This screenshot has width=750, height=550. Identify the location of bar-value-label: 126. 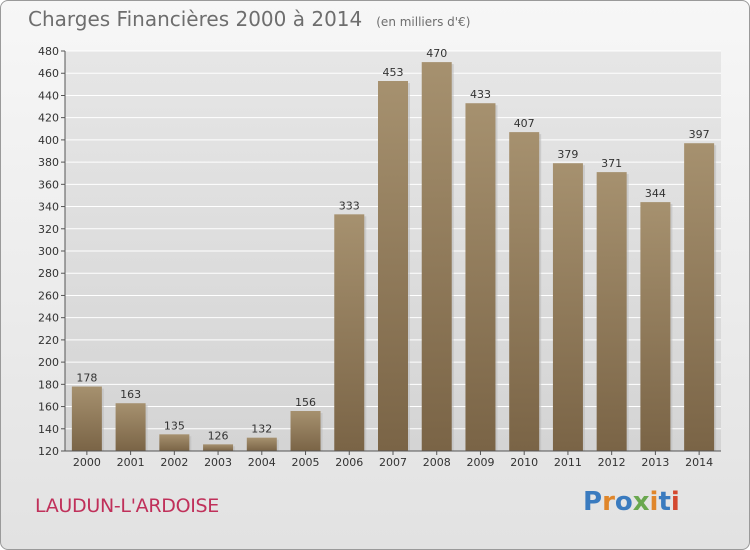
(218, 435).